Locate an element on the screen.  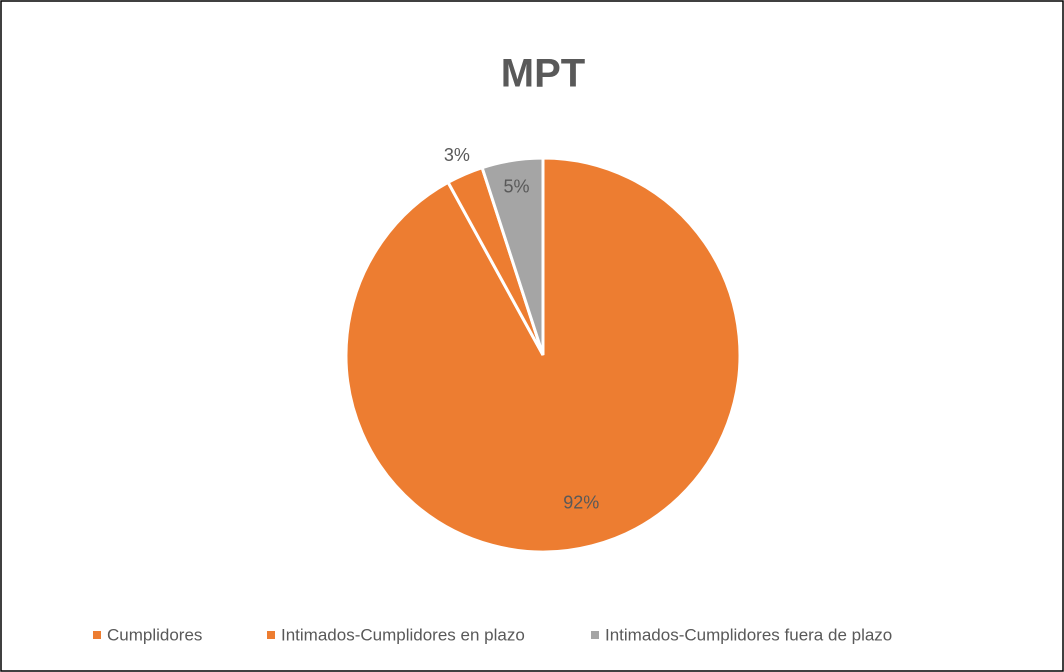
data-label: 5% is located at coordinates (516, 186).